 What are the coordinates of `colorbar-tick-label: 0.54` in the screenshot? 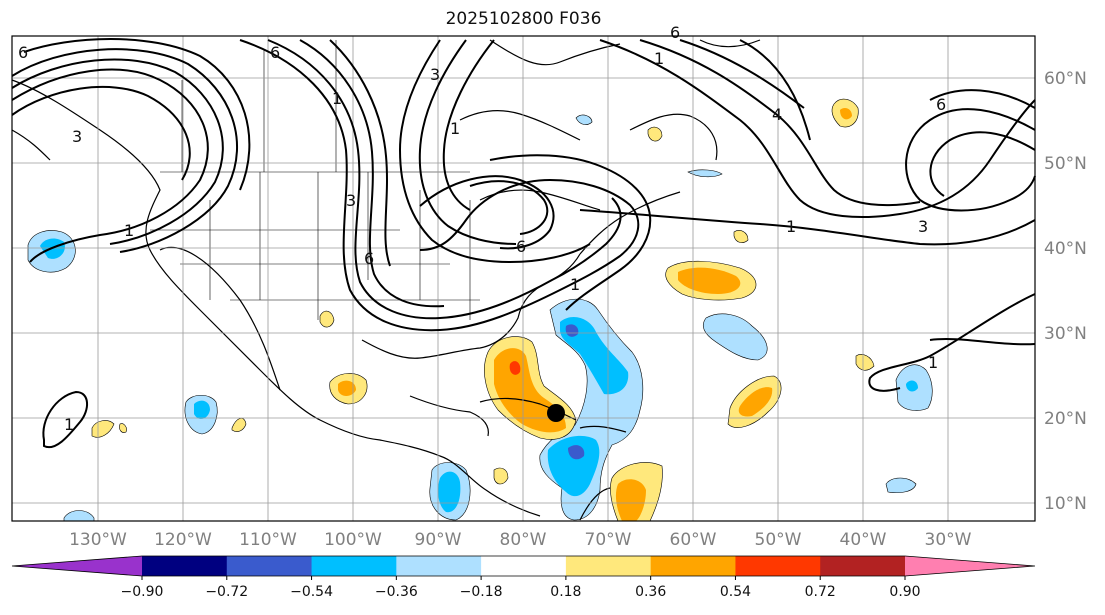 It's located at (735, 592).